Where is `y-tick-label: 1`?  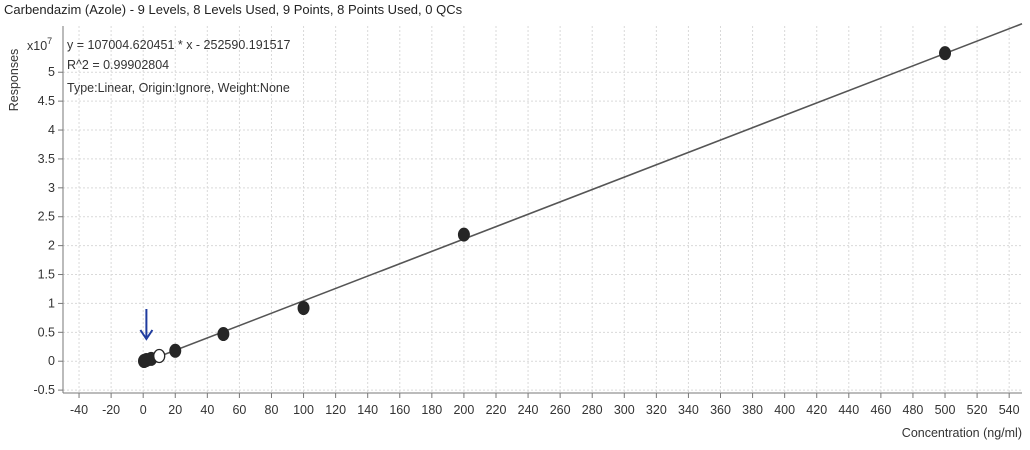 y-tick-label: 1 is located at coordinates (51, 303).